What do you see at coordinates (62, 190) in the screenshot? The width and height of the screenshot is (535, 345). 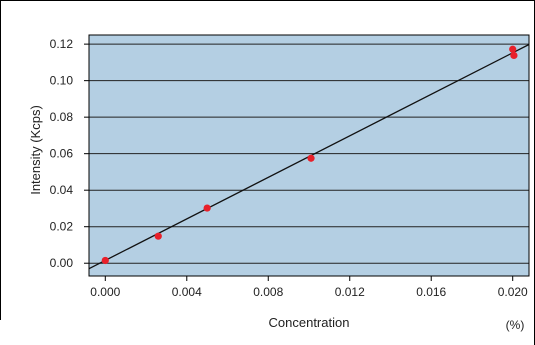 I see `y-tick-label: 0.04` at bounding box center [62, 190].